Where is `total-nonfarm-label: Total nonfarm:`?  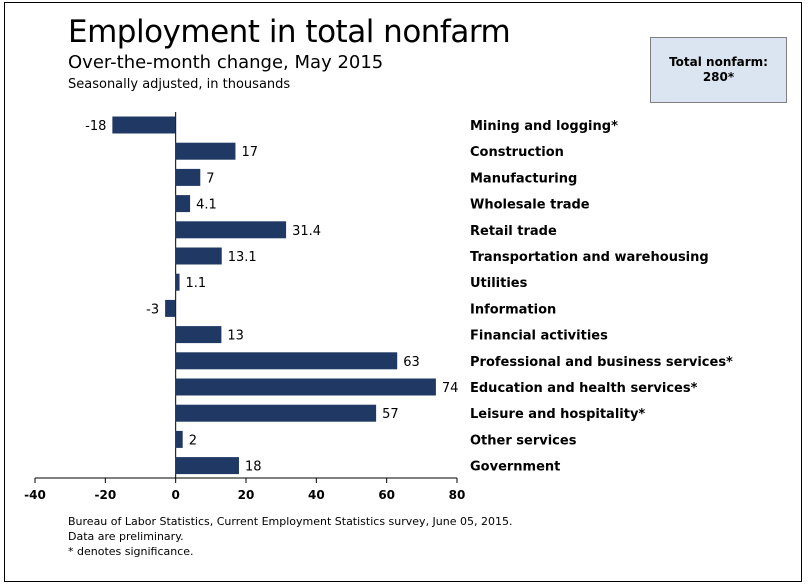 total-nonfarm-label: Total nonfarm: is located at coordinates (718, 62).